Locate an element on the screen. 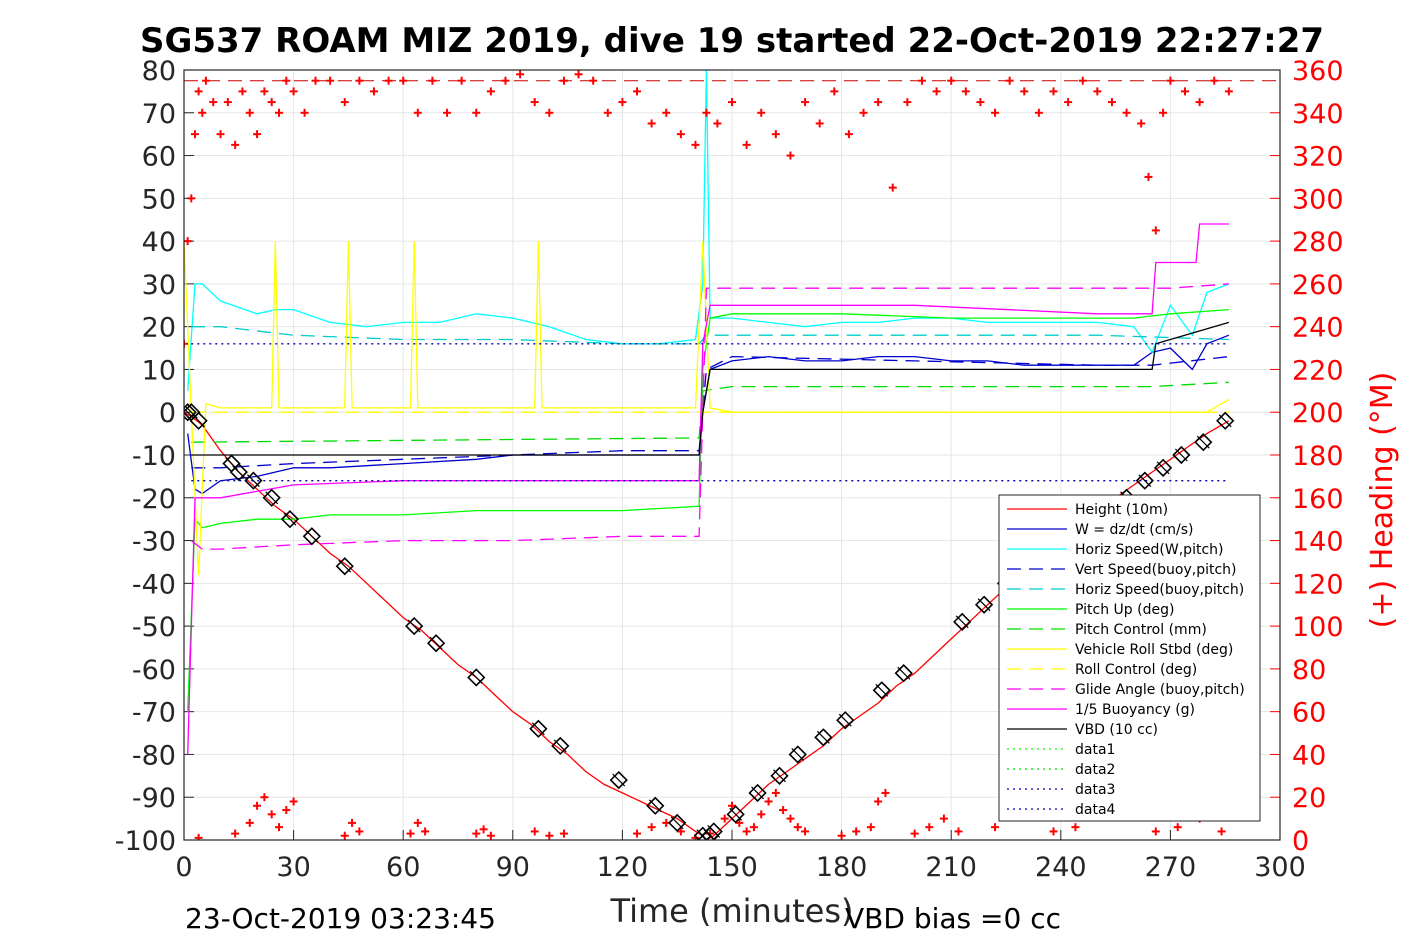 The width and height of the screenshot is (1417, 945). legend-entry: Glide Angle (buoy,pitch) is located at coordinates (1126, 690).